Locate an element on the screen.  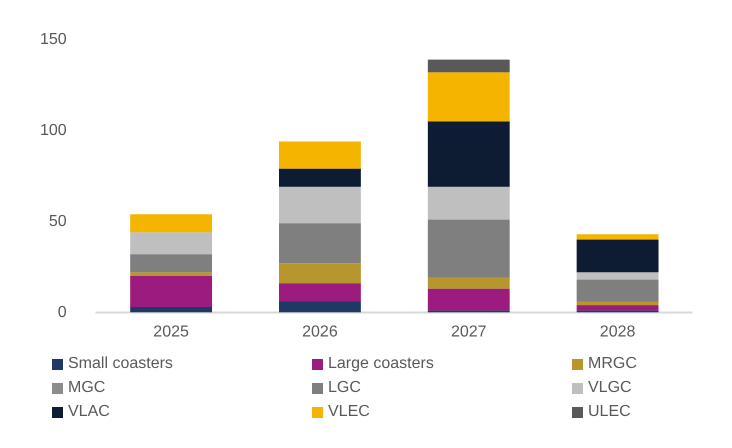
legend-label: ULEC is located at coordinates (609, 412).